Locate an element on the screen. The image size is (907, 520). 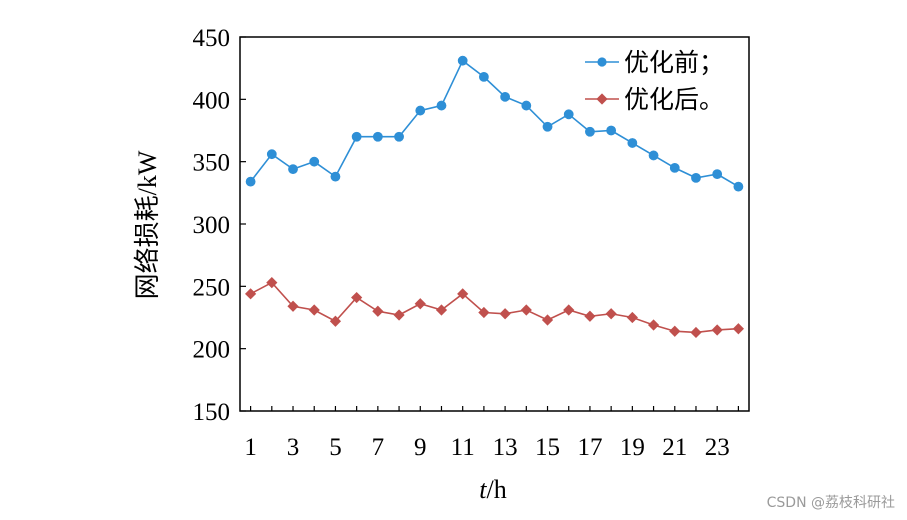
y-tick-label: 200 is located at coordinates (212, 350).